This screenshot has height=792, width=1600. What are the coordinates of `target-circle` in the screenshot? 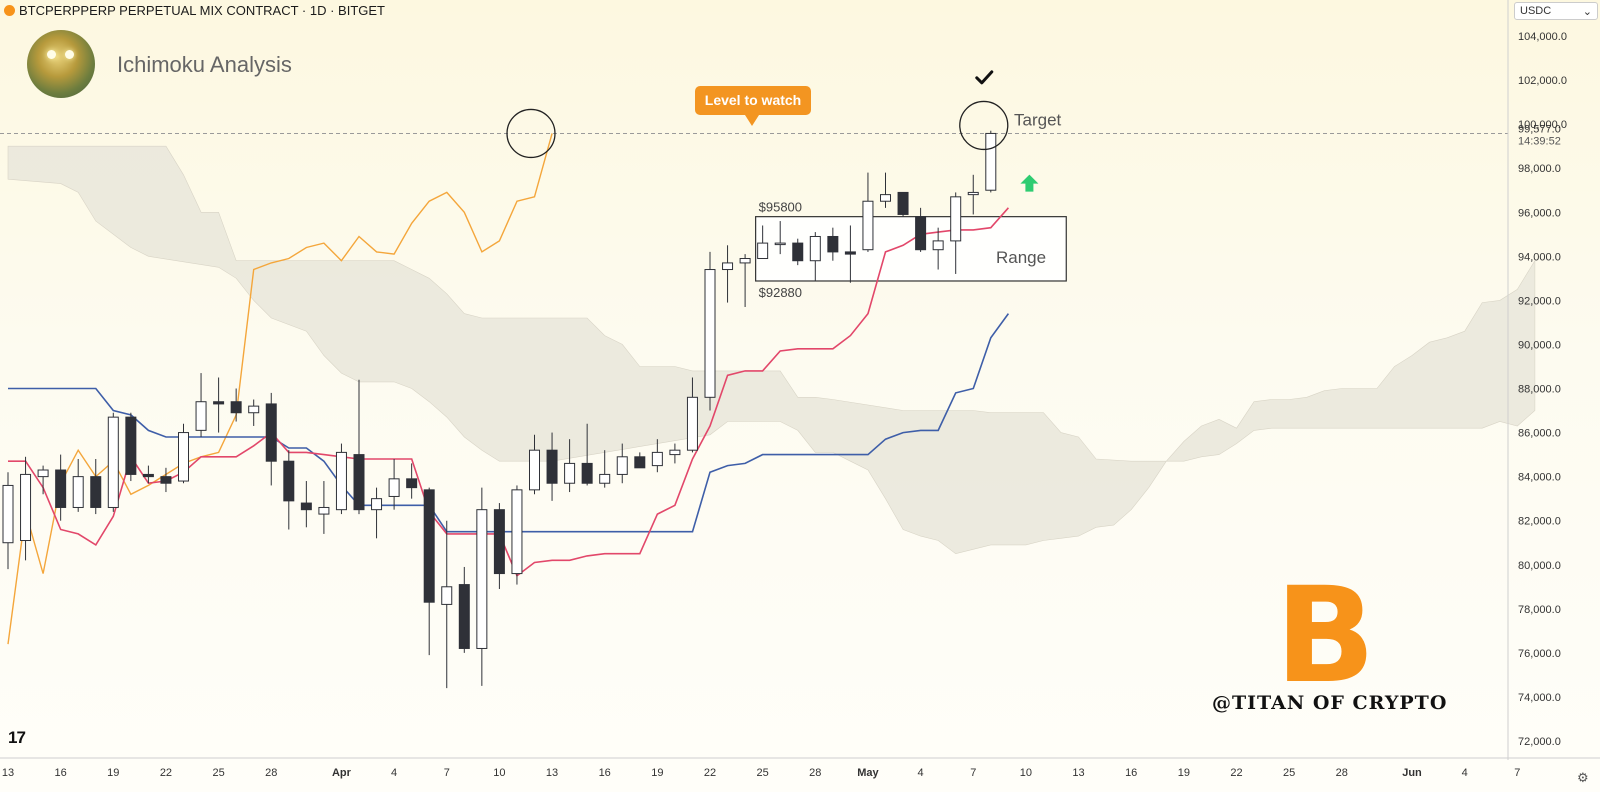 It's located at (984, 125).